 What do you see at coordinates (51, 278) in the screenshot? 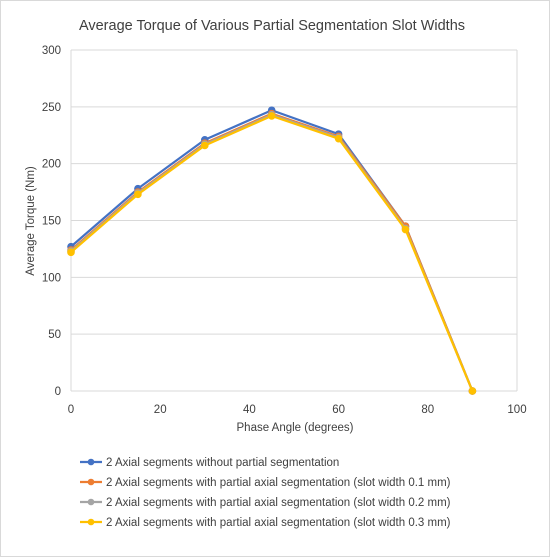
I see `y-tick-label: 100` at bounding box center [51, 278].